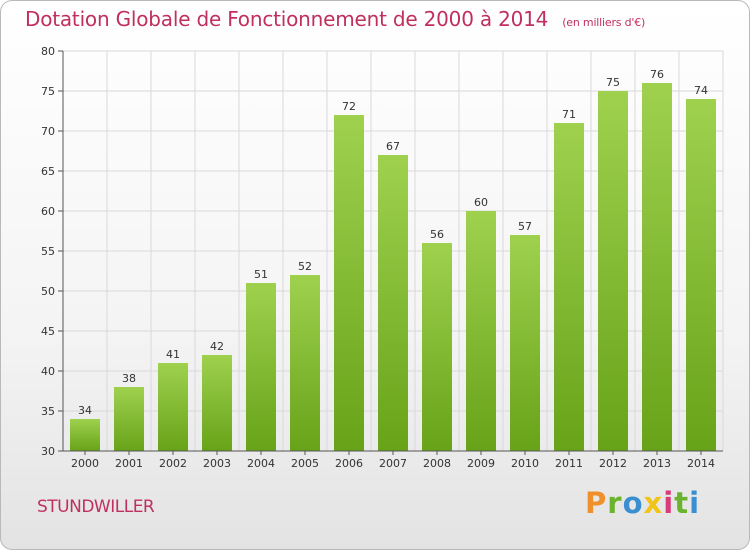 The width and height of the screenshot is (750, 550). Describe the element at coordinates (261, 367) in the screenshot. I see `bar-2004` at that location.